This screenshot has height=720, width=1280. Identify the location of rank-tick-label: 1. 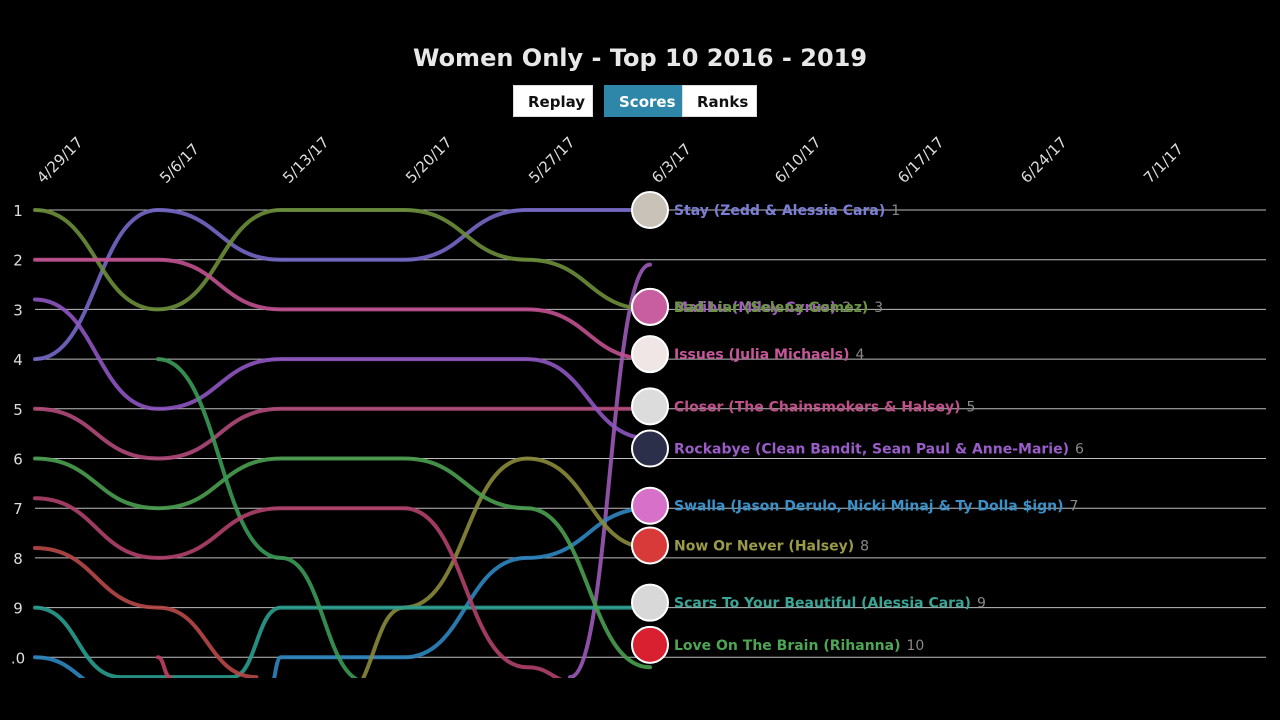
(18, 211).